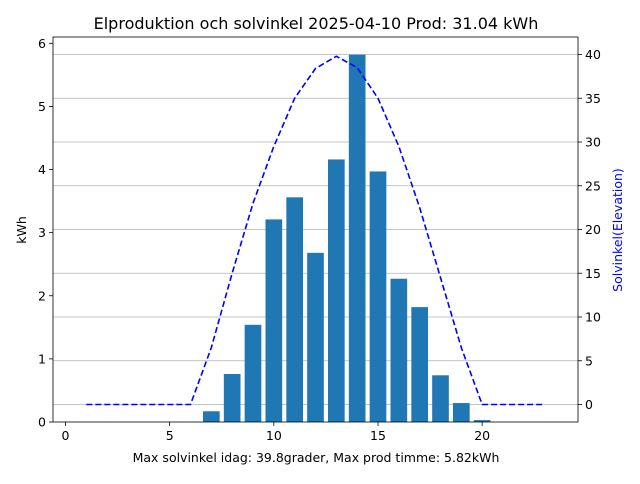  I want to click on x-tick-label: 10, so click(274, 435).